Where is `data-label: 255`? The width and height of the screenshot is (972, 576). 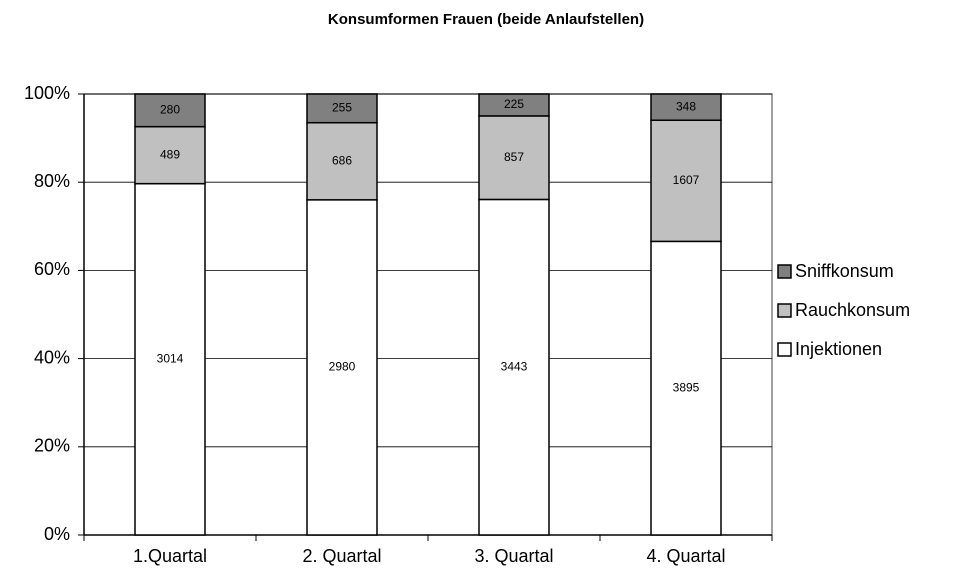 data-label: 255 is located at coordinates (342, 108).